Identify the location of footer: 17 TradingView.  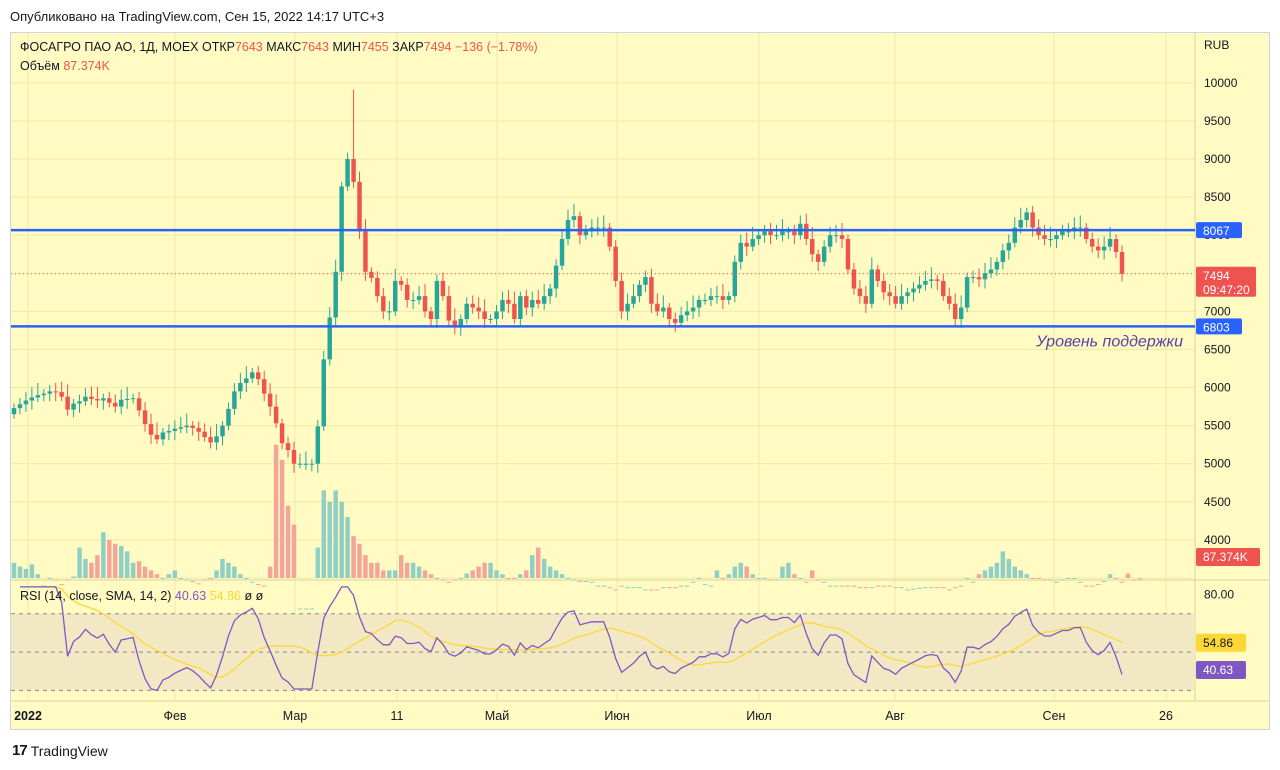
(60, 750).